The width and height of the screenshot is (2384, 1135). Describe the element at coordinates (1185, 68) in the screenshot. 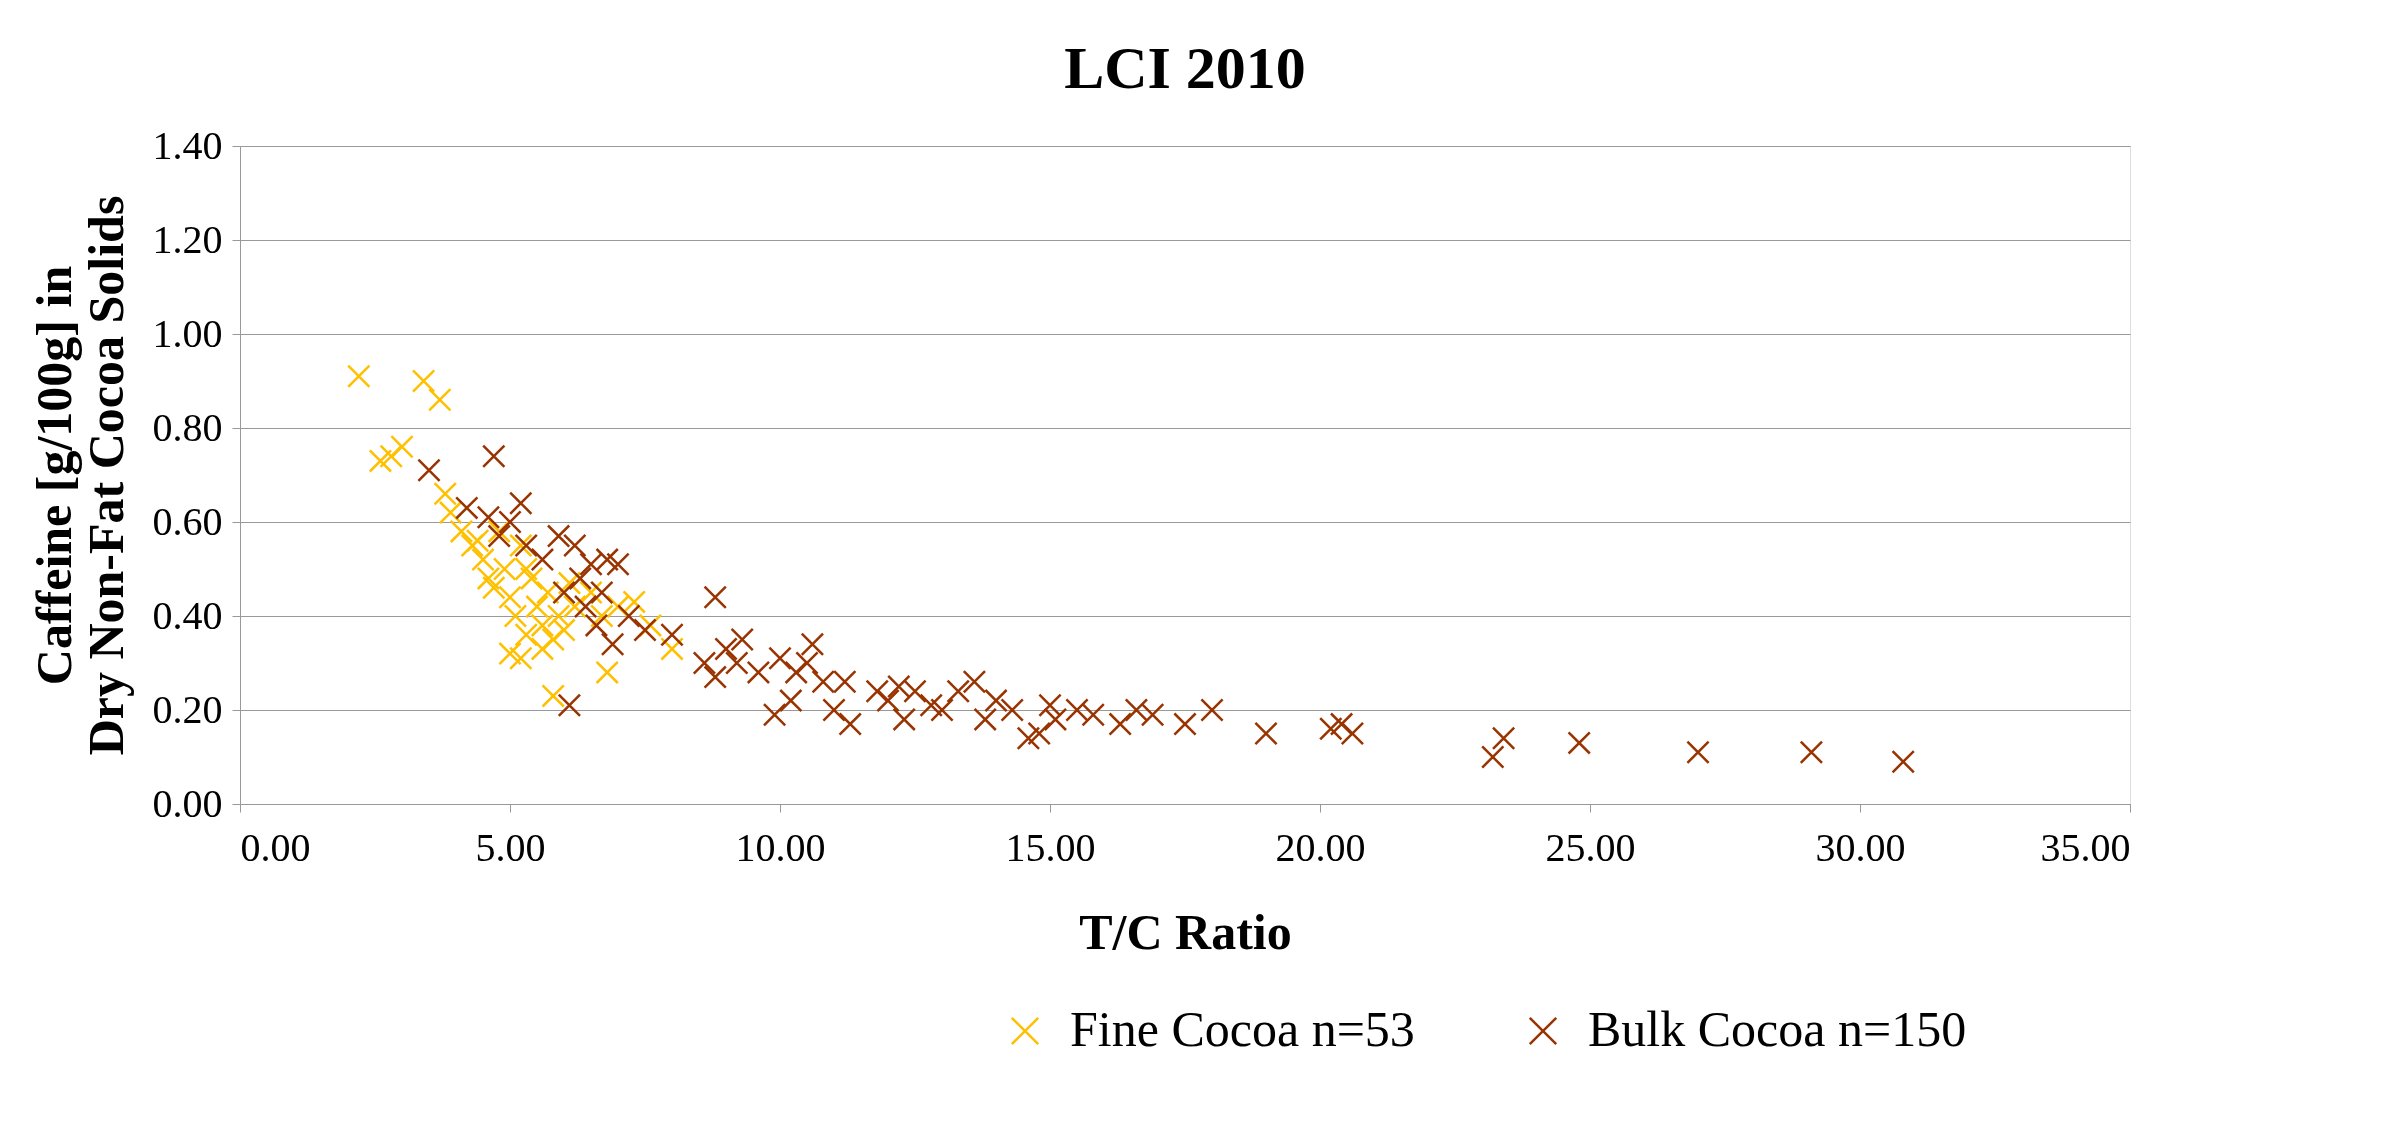

I see `chart-title: LCI 2010` at that location.